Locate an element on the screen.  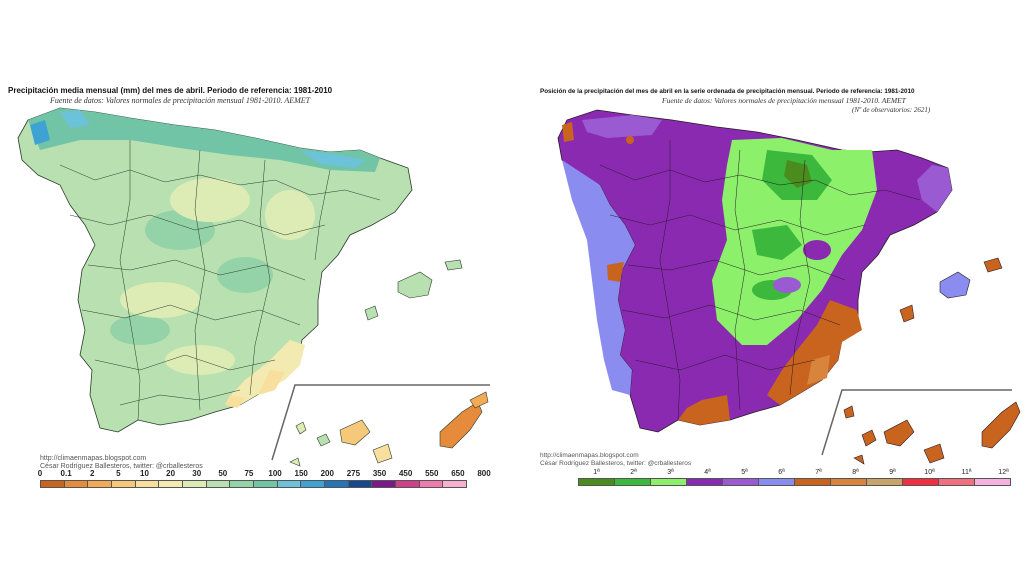
left-legend-tick: 650 is located at coordinates (458, 473).